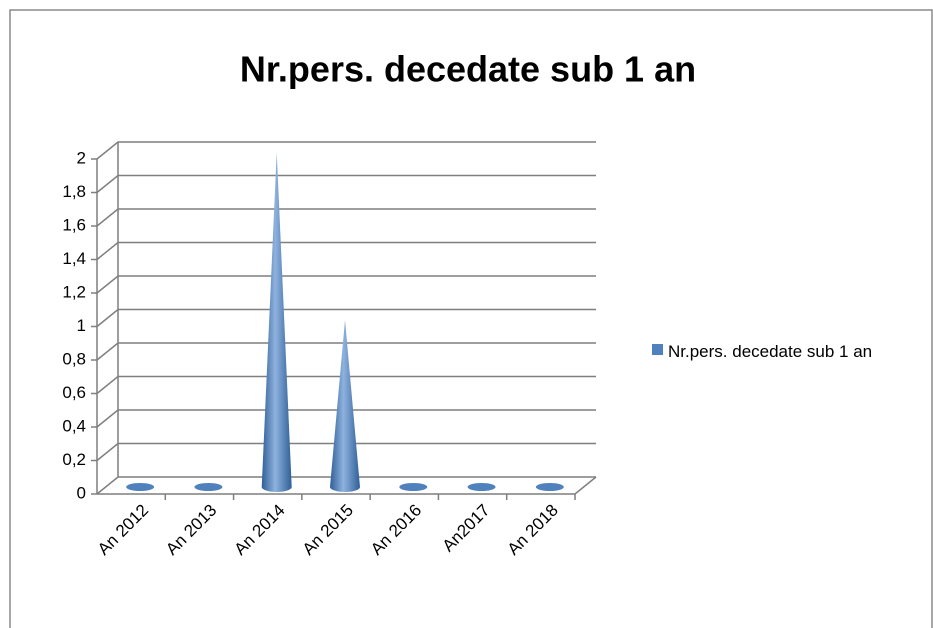 The height and width of the screenshot is (628, 933). What do you see at coordinates (770, 351) in the screenshot?
I see `legend-label: Nr.pers. decedate sub 1 an` at bounding box center [770, 351].